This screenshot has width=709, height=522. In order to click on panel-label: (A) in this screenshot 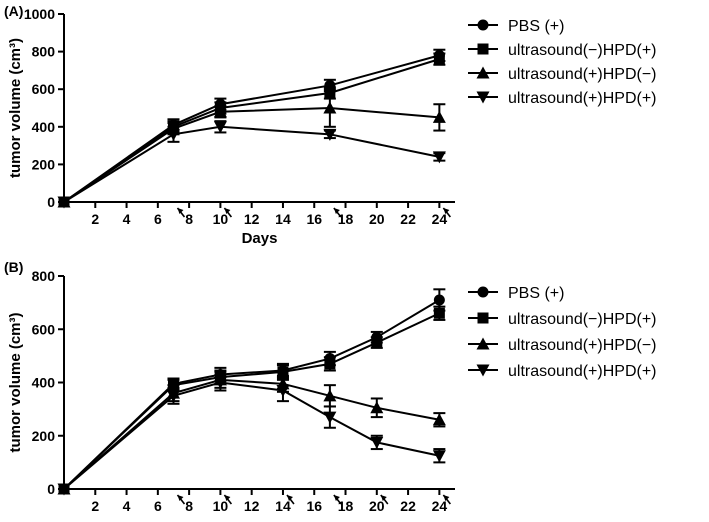, I will do `click(13, 11)`.